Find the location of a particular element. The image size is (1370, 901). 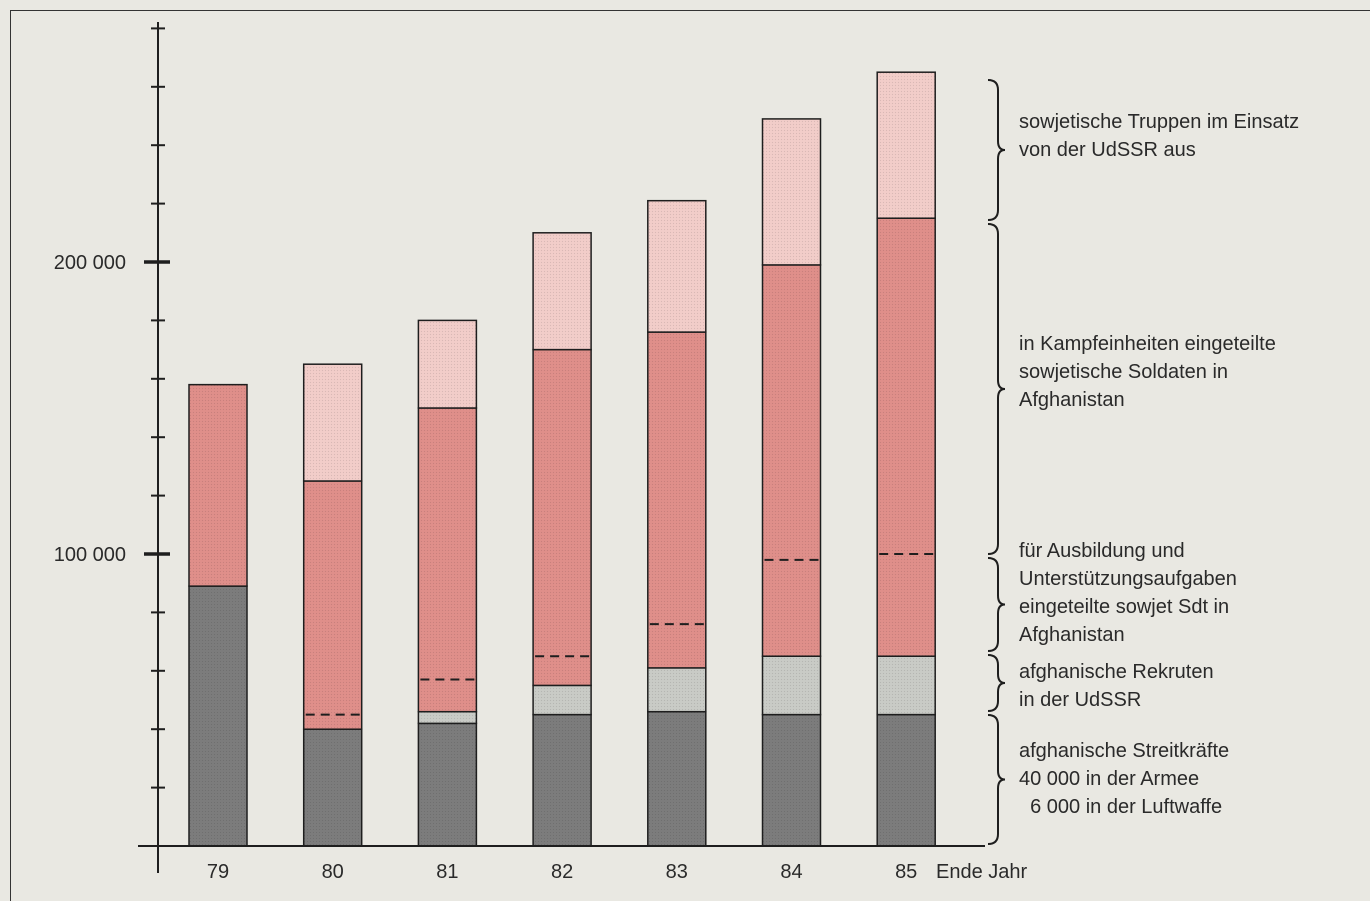

legend-line: eingeteilte sowjet Sdt in is located at coordinates (1124, 607).